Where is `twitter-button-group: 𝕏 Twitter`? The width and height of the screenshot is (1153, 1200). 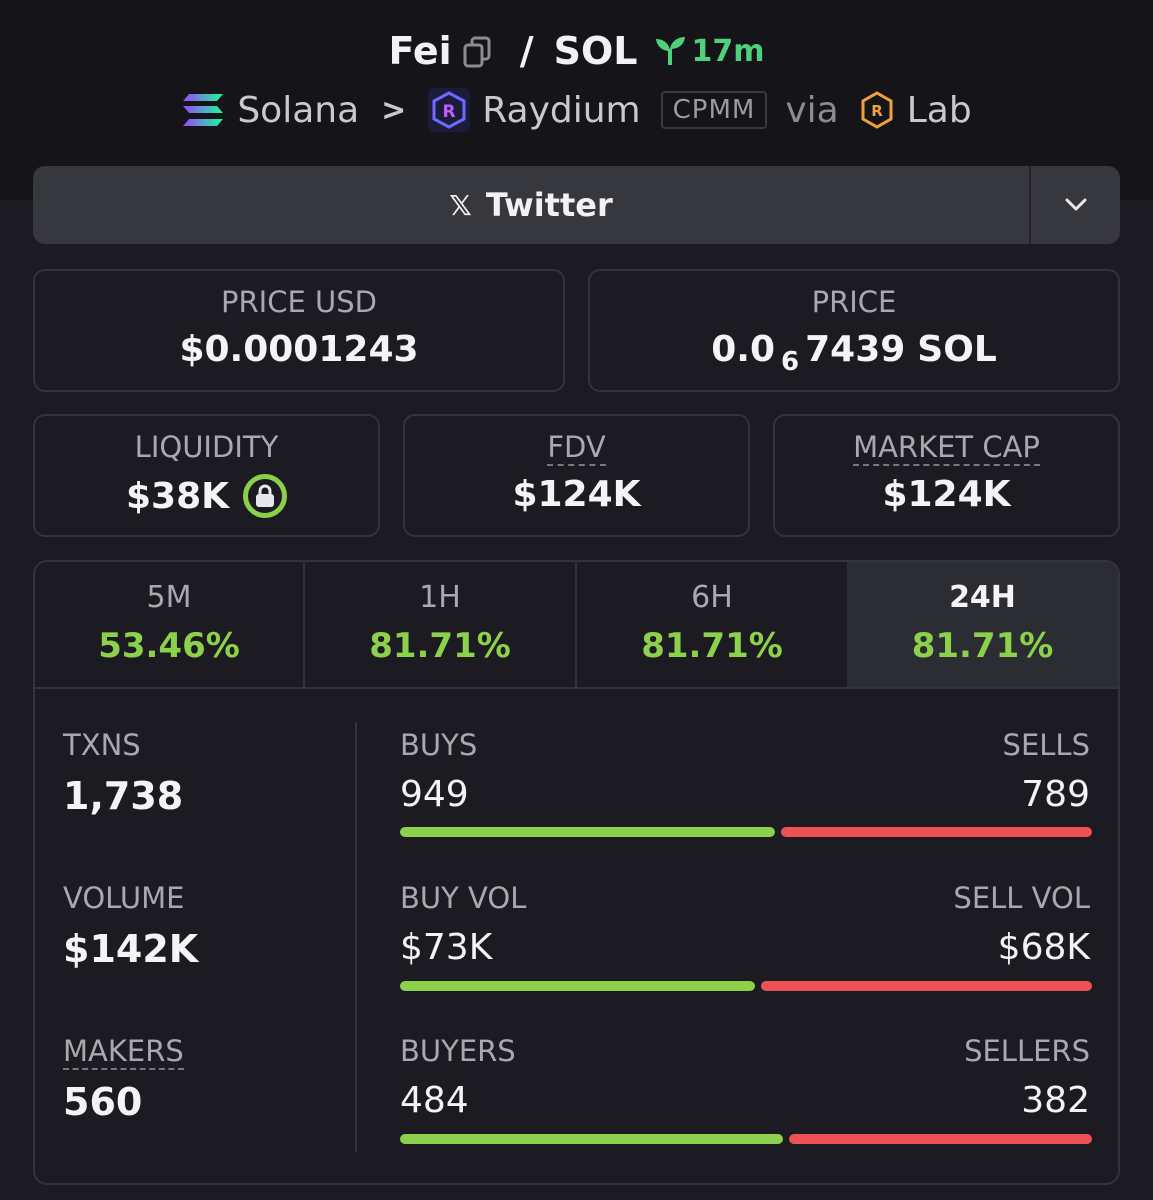 twitter-button-group: 𝕏 Twitter is located at coordinates (576, 205).